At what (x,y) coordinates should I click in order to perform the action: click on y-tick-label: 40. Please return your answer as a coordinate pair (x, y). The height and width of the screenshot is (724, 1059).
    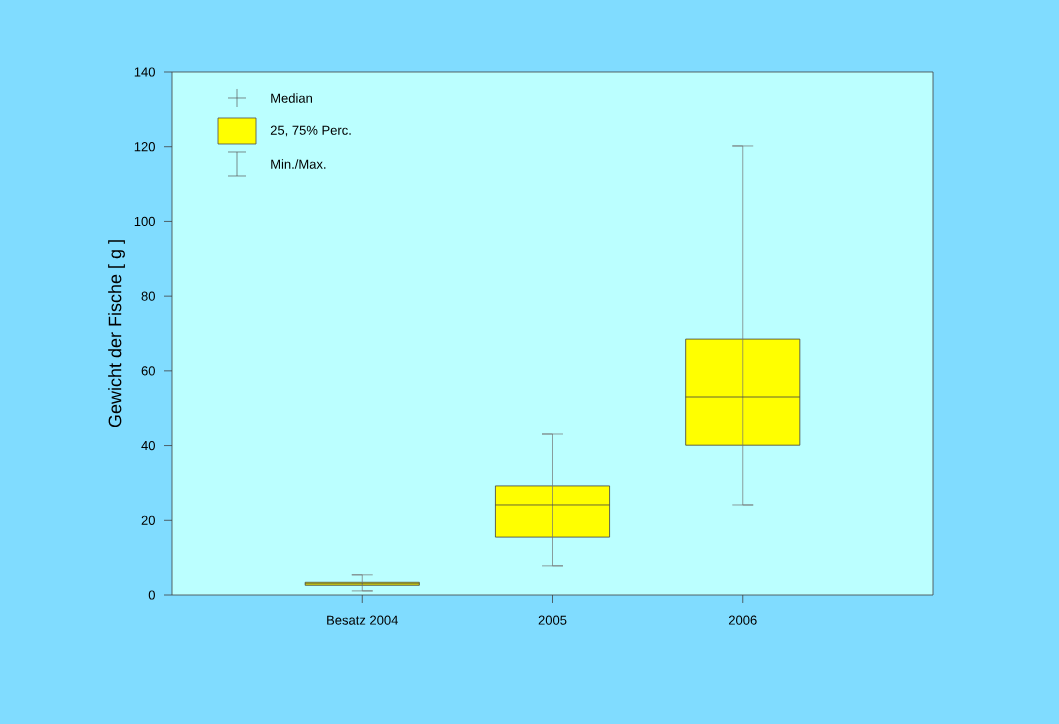
    Looking at the image, I should click on (148, 445).